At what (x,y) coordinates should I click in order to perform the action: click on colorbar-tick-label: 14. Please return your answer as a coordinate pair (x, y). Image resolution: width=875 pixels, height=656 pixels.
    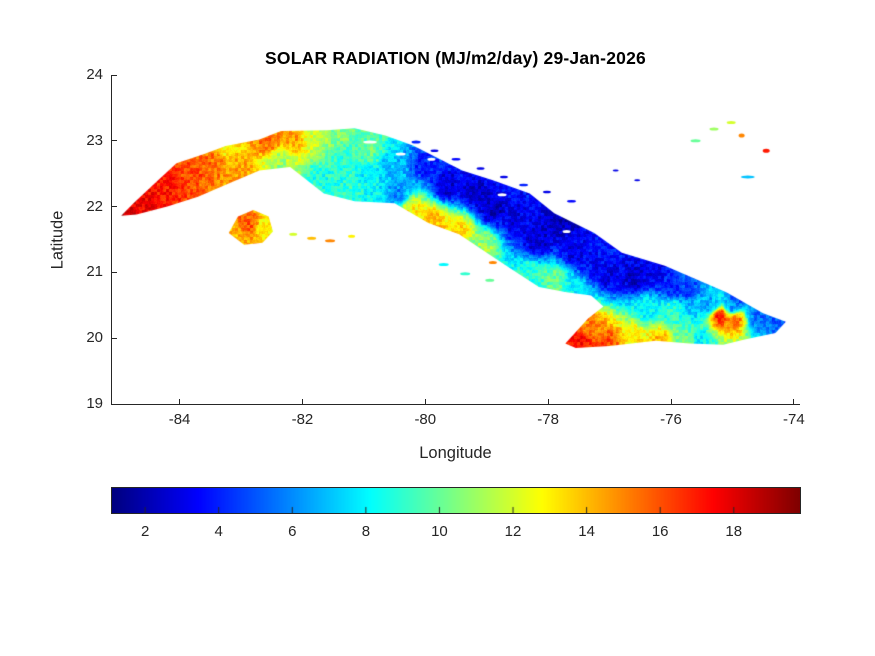
    Looking at the image, I should click on (586, 531).